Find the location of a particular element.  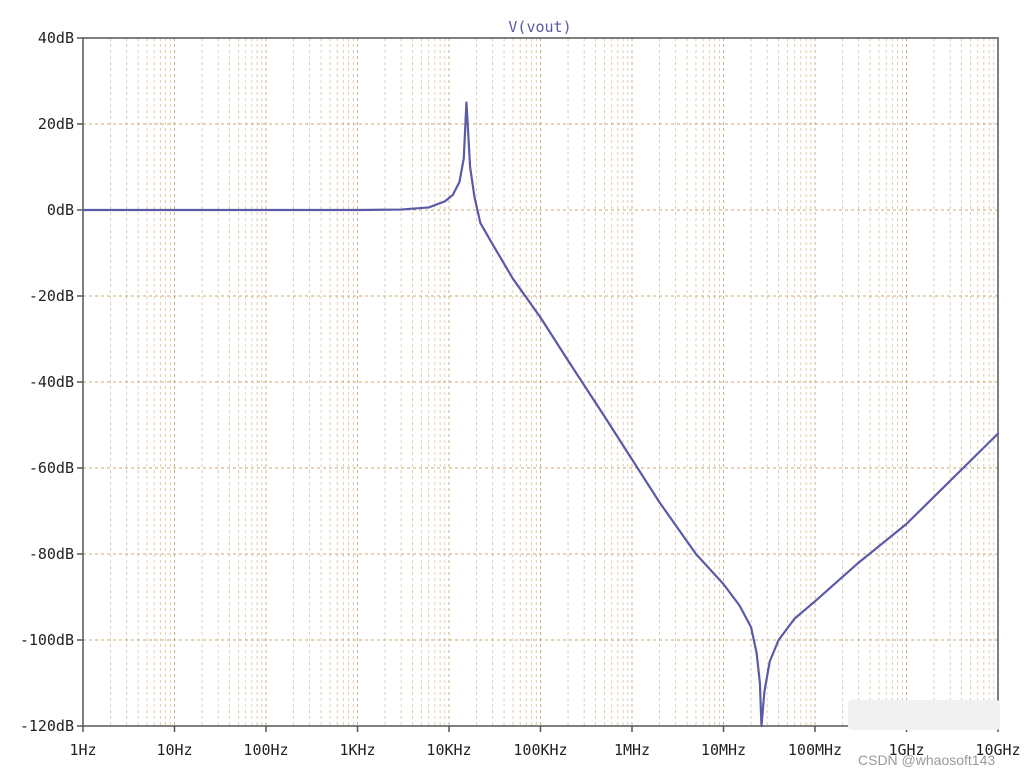

y-tick-label: -120dB is located at coordinates (47, 726).